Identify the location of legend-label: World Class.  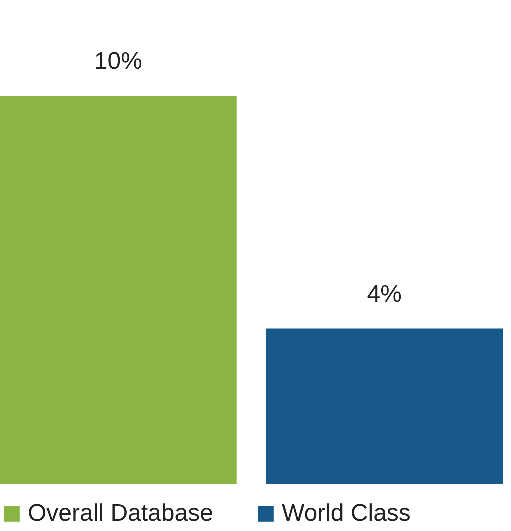
(346, 513).